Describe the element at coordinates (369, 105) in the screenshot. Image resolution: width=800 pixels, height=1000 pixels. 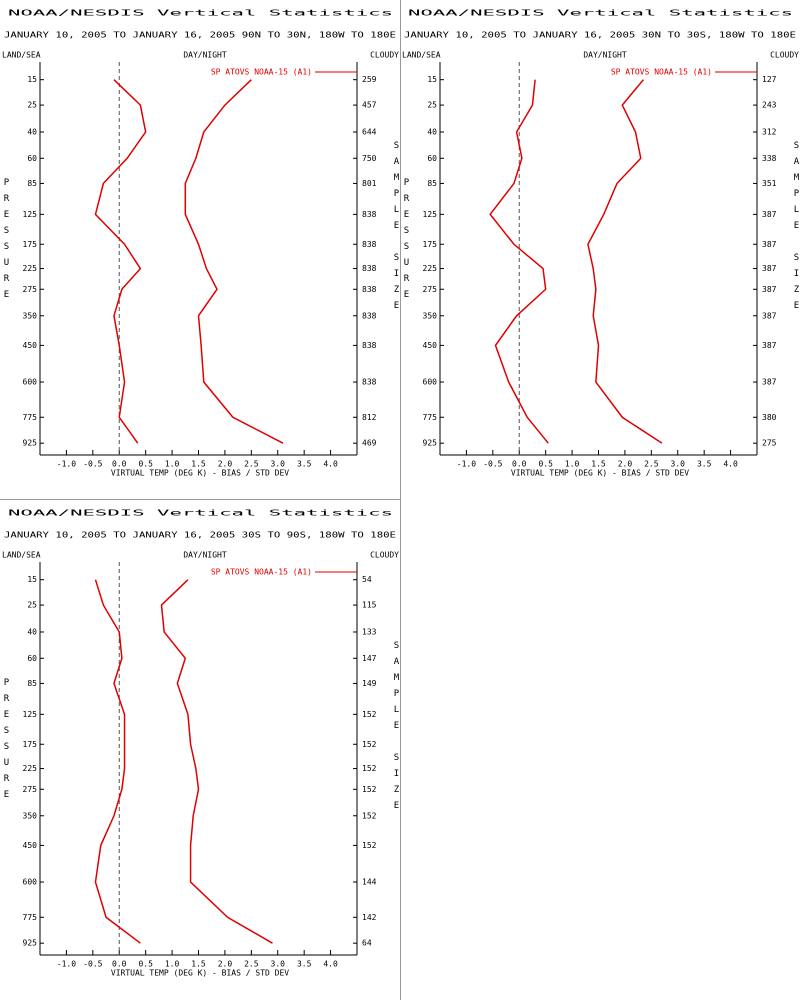
I see `sample-size-label: 457` at that location.